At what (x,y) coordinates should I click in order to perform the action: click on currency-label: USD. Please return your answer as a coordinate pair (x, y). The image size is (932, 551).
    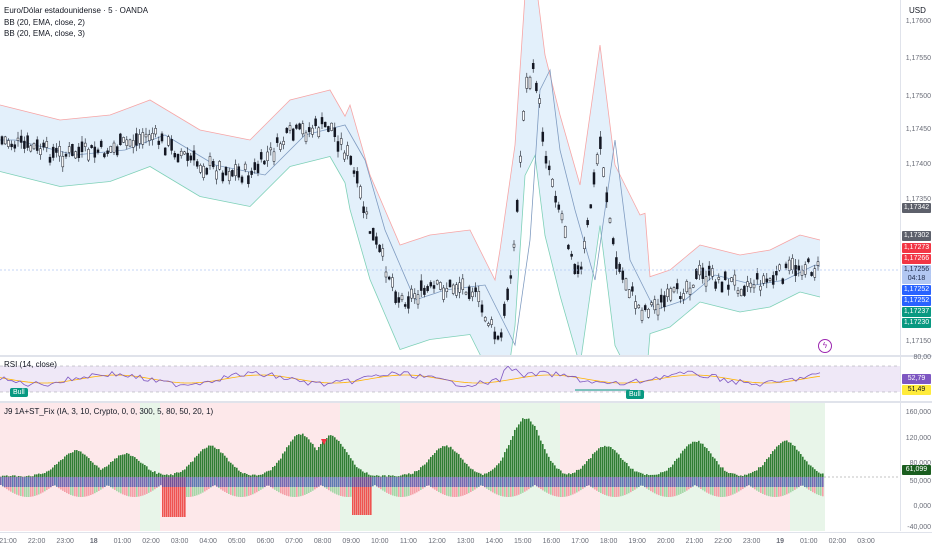
    Looking at the image, I should click on (917, 10).